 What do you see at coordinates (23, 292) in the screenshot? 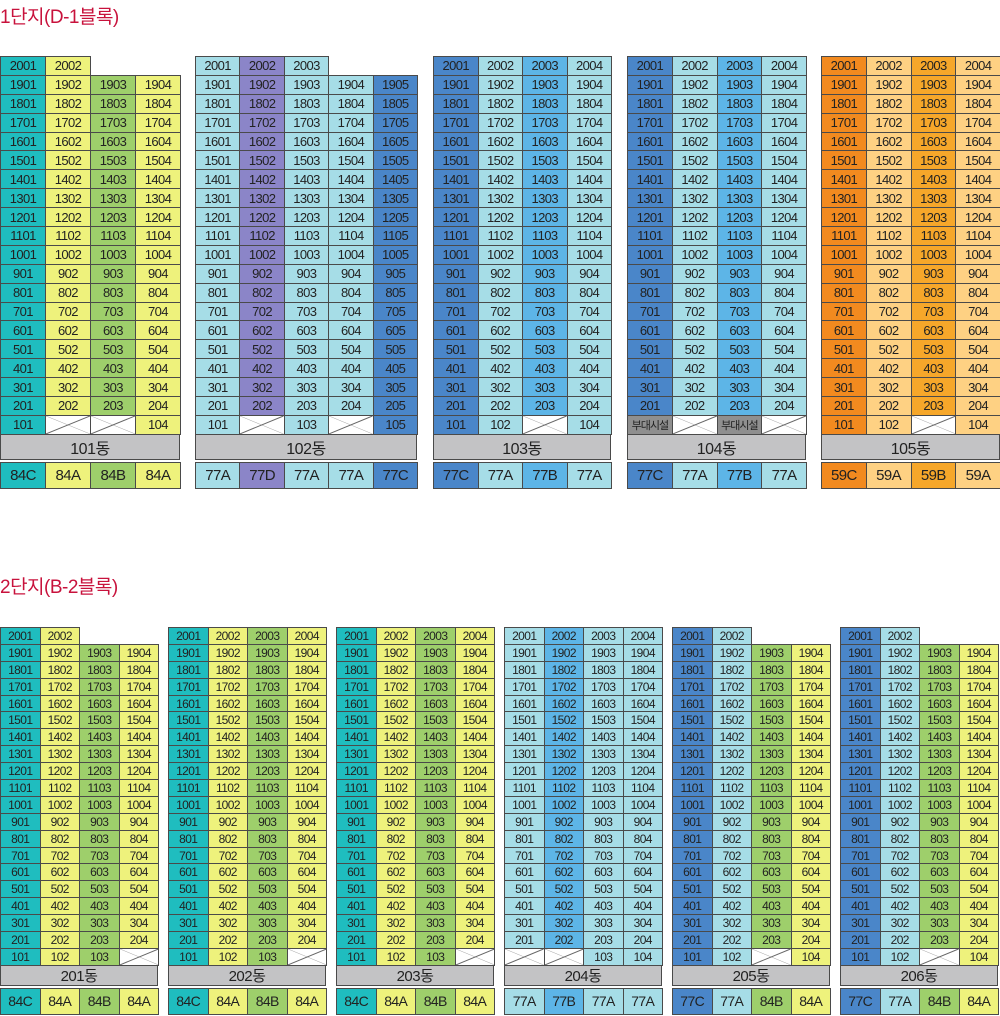
I see `unit-cell: 801` at bounding box center [23, 292].